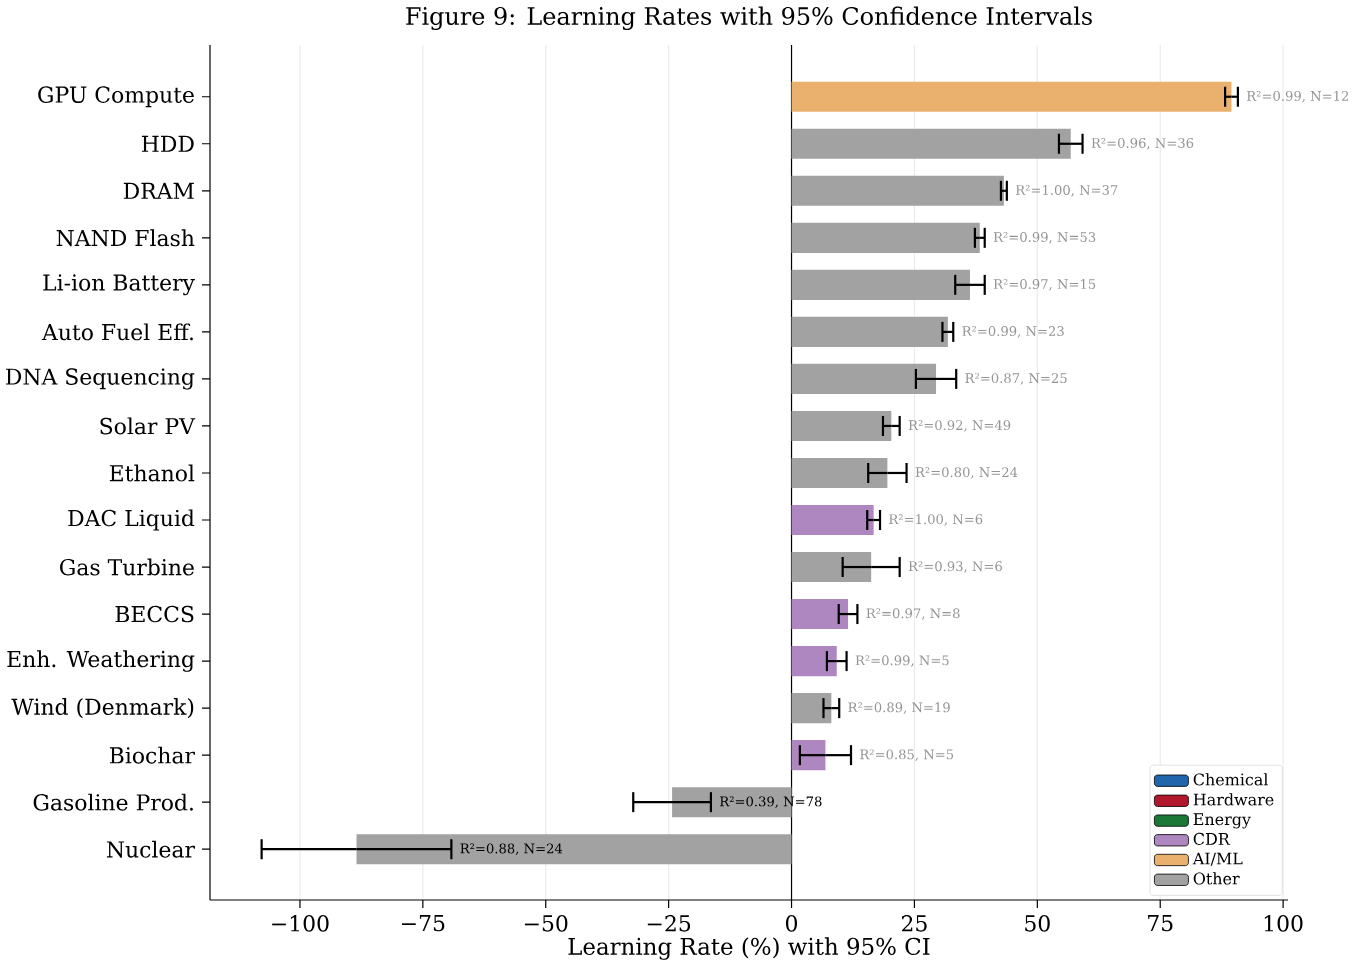 The image size is (1357, 968). Describe the element at coordinates (791, 923) in the screenshot. I see `x-tick-label: 0` at that location.